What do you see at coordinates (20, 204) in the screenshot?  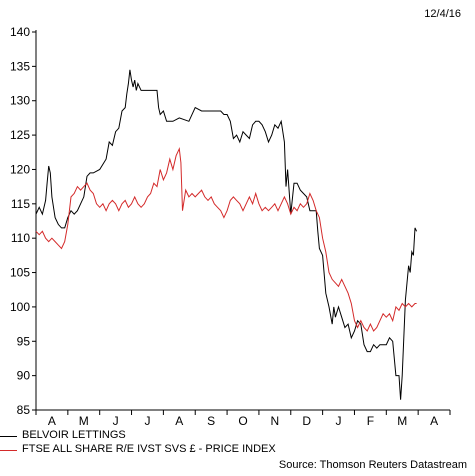 I see `y-tick-label: 115` at bounding box center [20, 204].